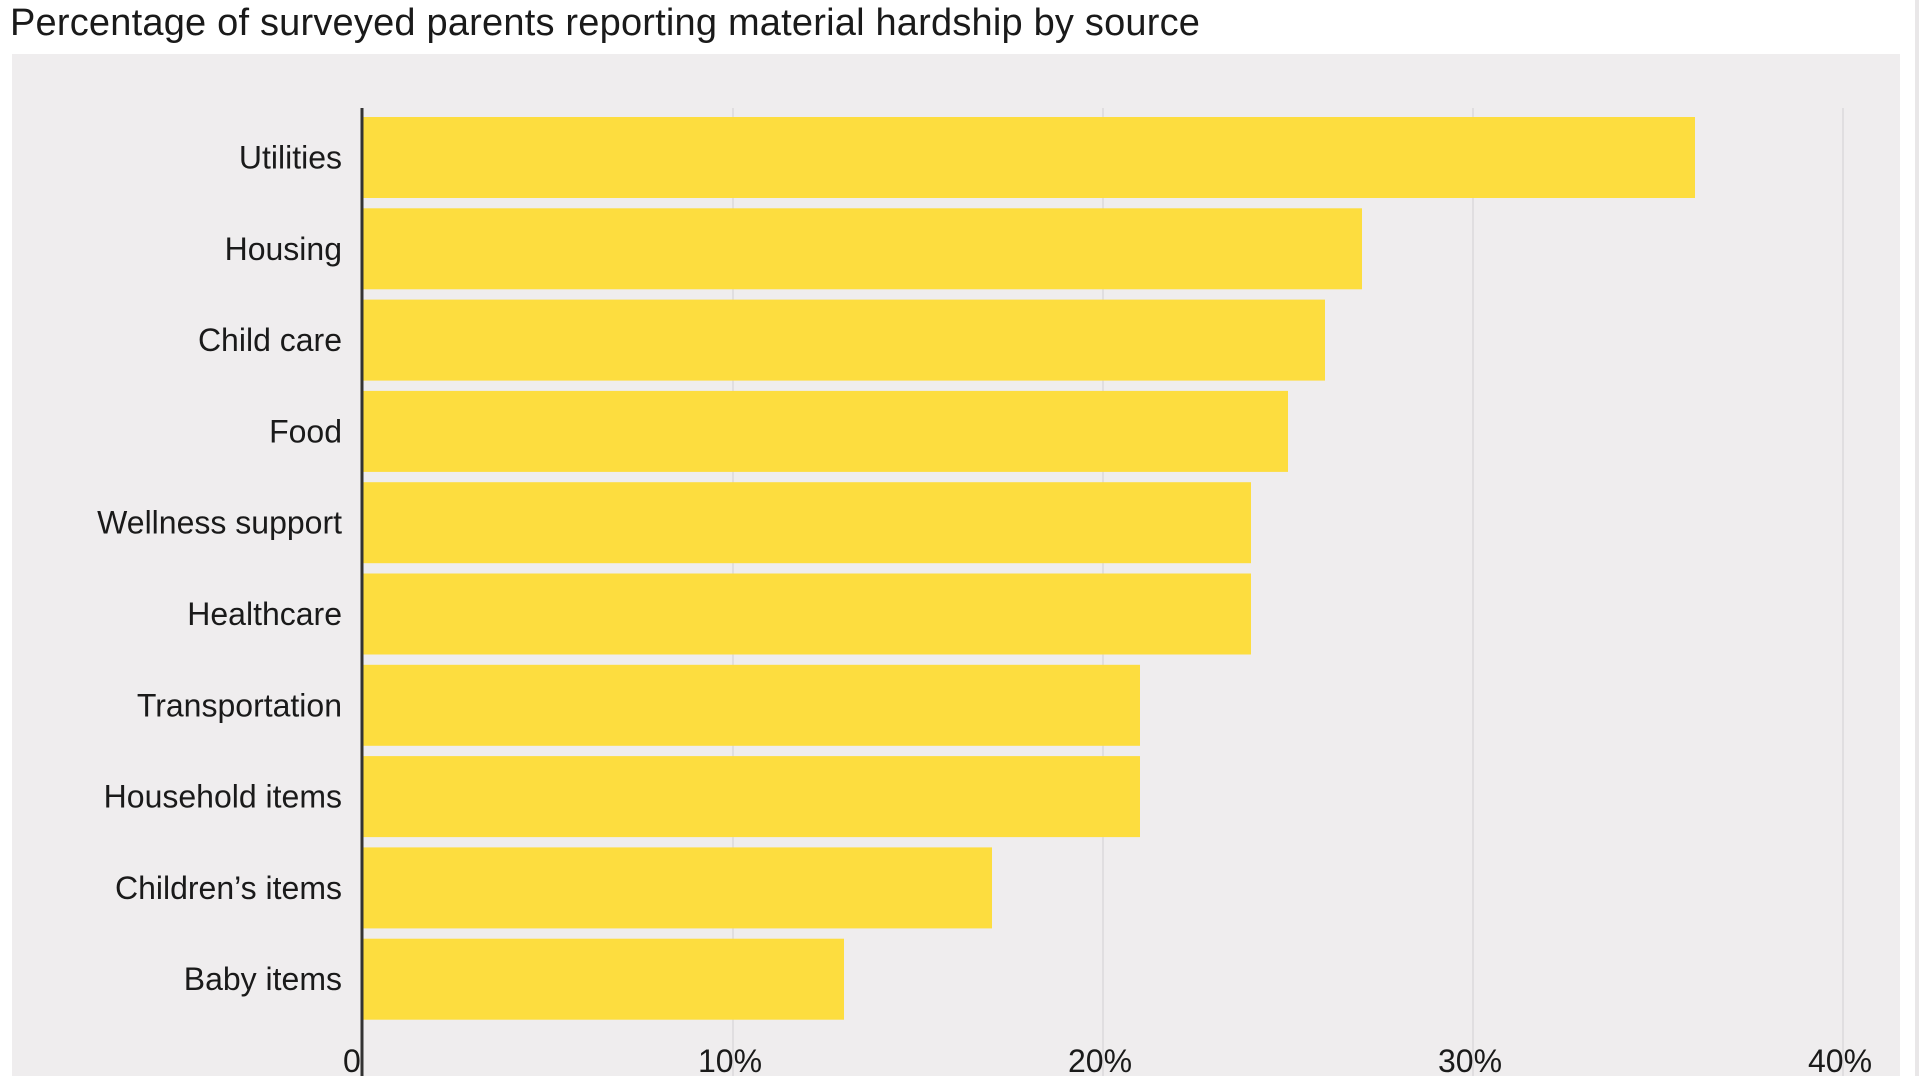 The width and height of the screenshot is (1919, 1076). What do you see at coordinates (290, 158) in the screenshot?
I see `category-label: Utilities` at bounding box center [290, 158].